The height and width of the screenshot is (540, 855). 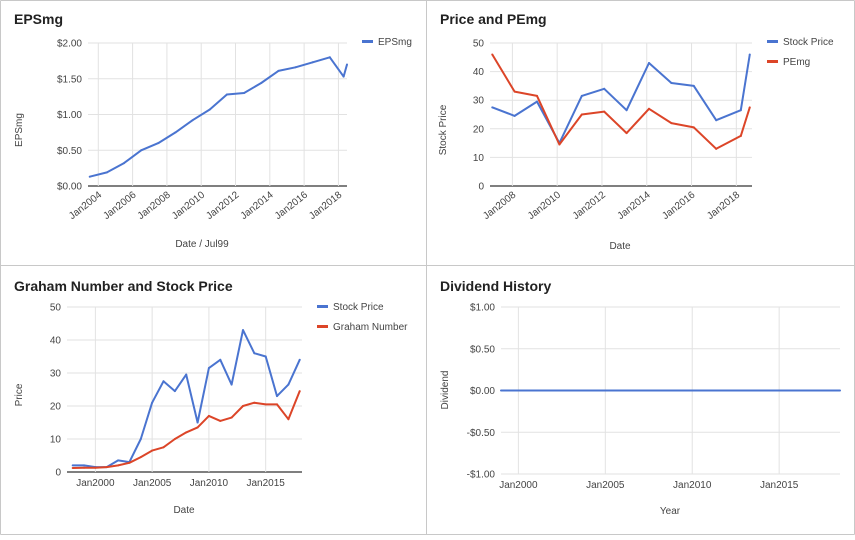 What do you see at coordinates (395, 42) in the screenshot?
I see `legend-label: EPSmg` at bounding box center [395, 42].